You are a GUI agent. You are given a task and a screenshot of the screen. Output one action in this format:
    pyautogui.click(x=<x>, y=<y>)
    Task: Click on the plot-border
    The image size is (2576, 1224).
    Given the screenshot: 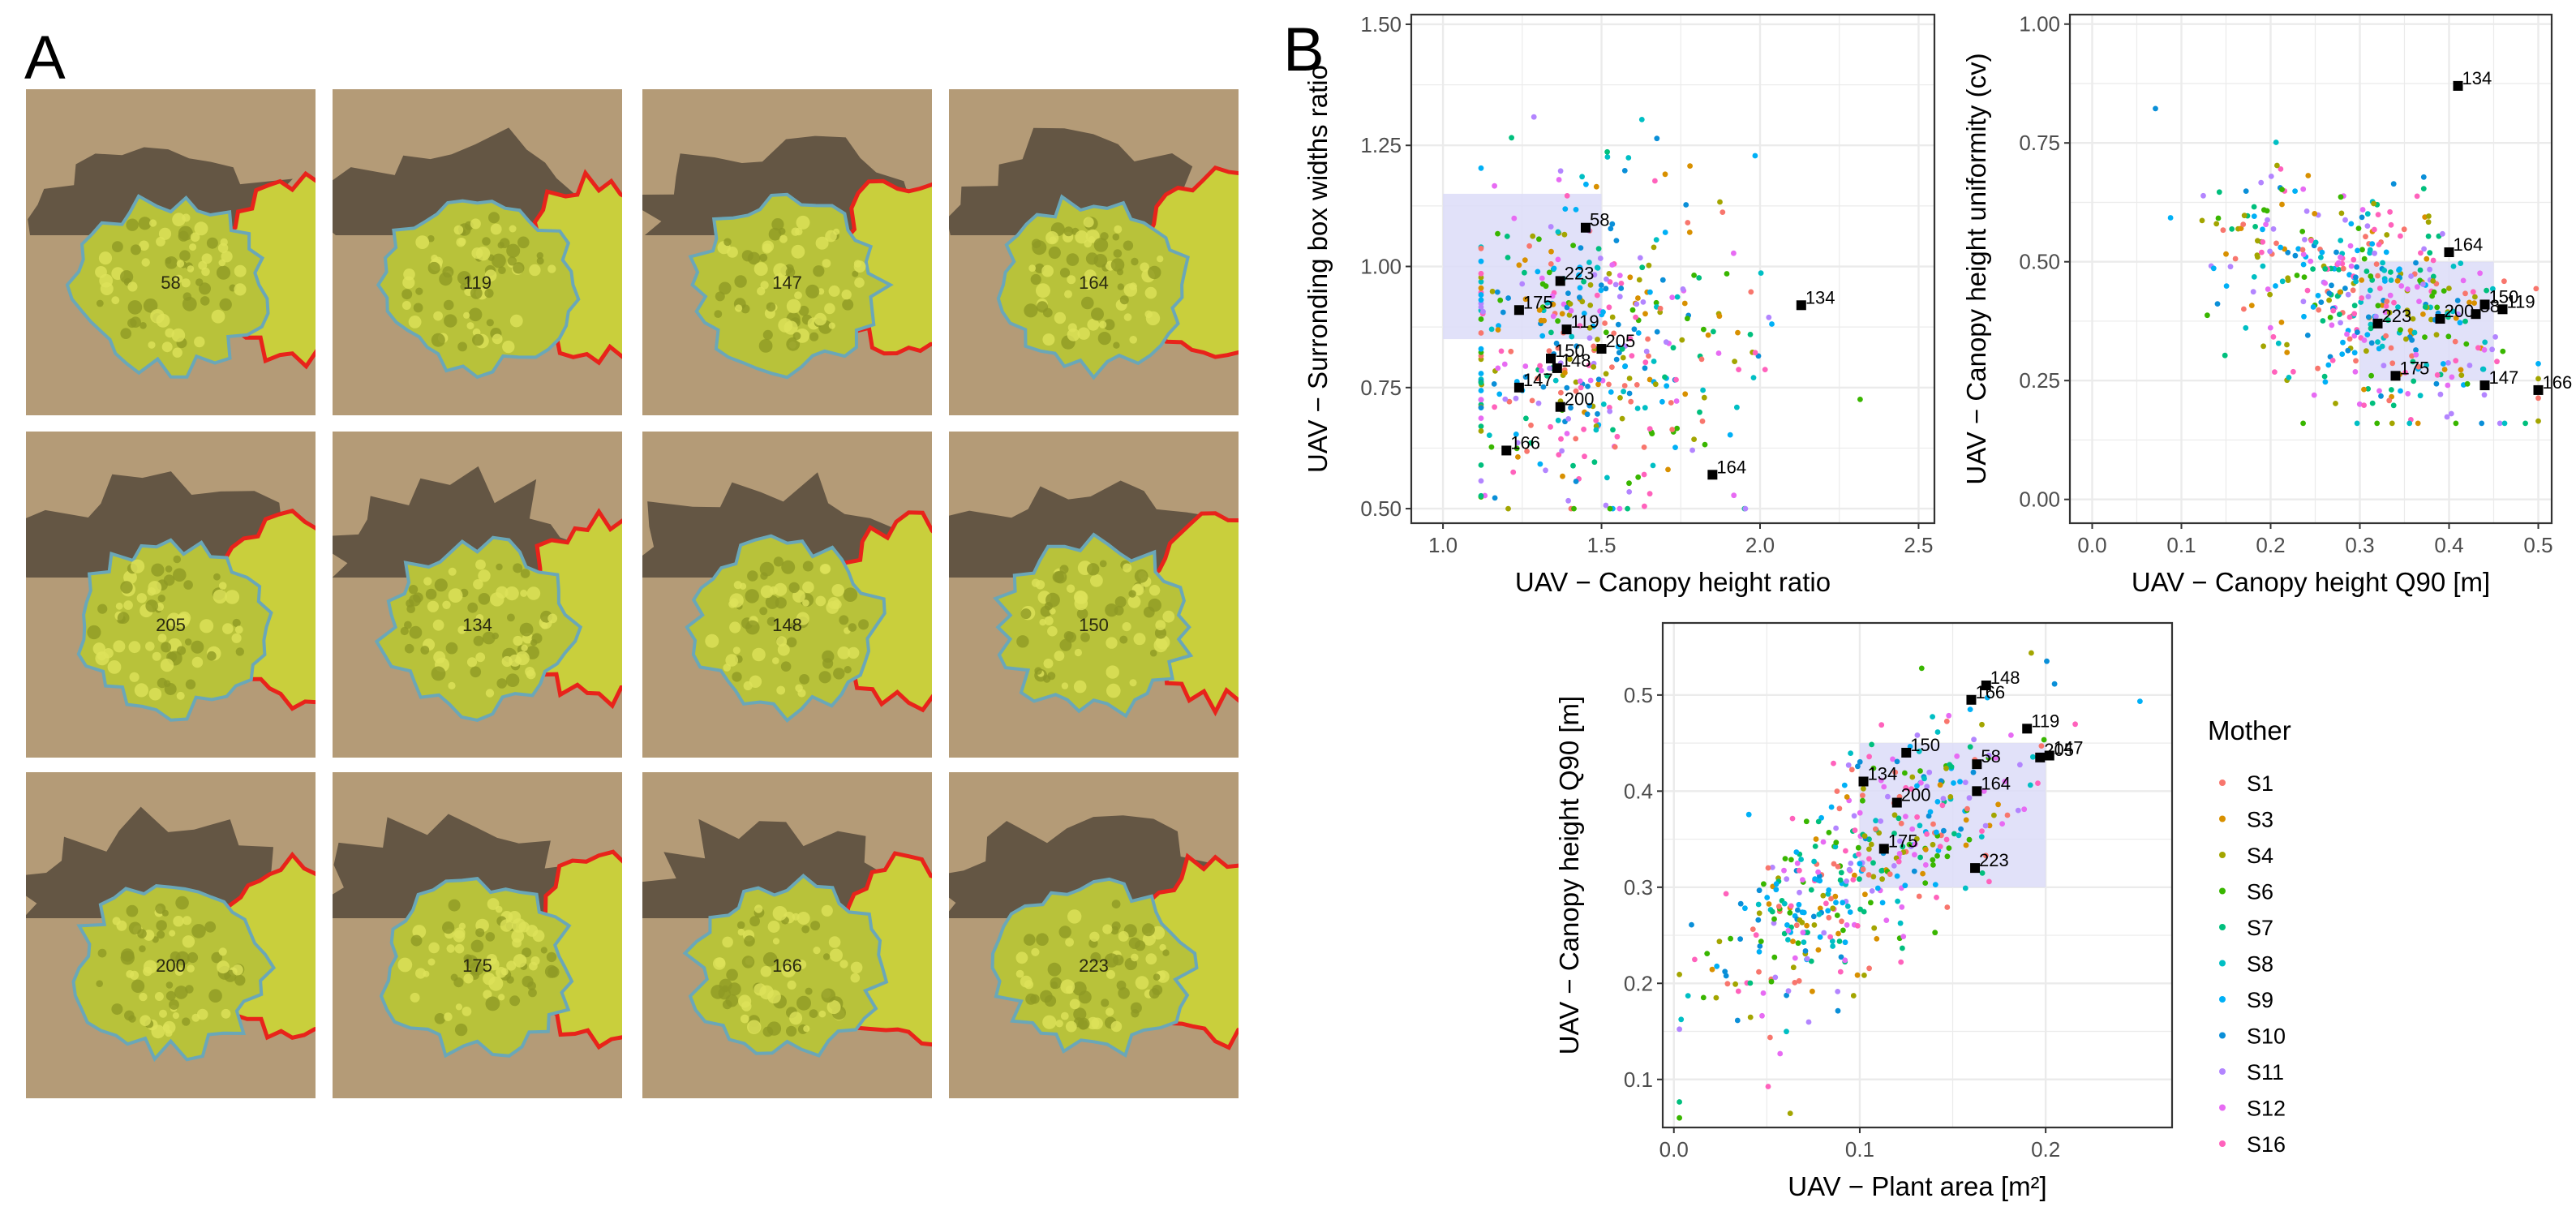 What is the action you would take?
    pyautogui.click(x=1673, y=269)
    